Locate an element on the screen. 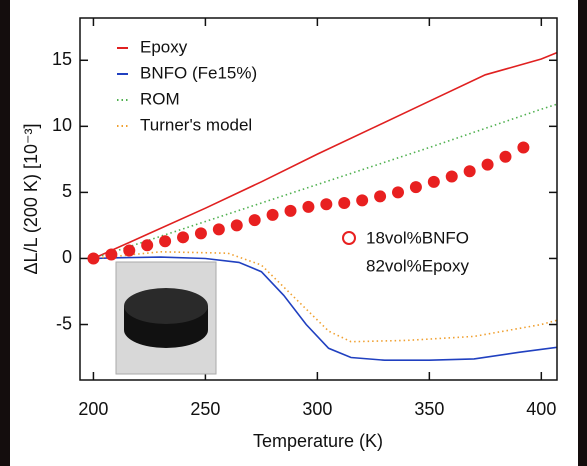 This screenshot has height=466, width=587. legend-label: BNFO (Fe15%) is located at coordinates (198, 72).